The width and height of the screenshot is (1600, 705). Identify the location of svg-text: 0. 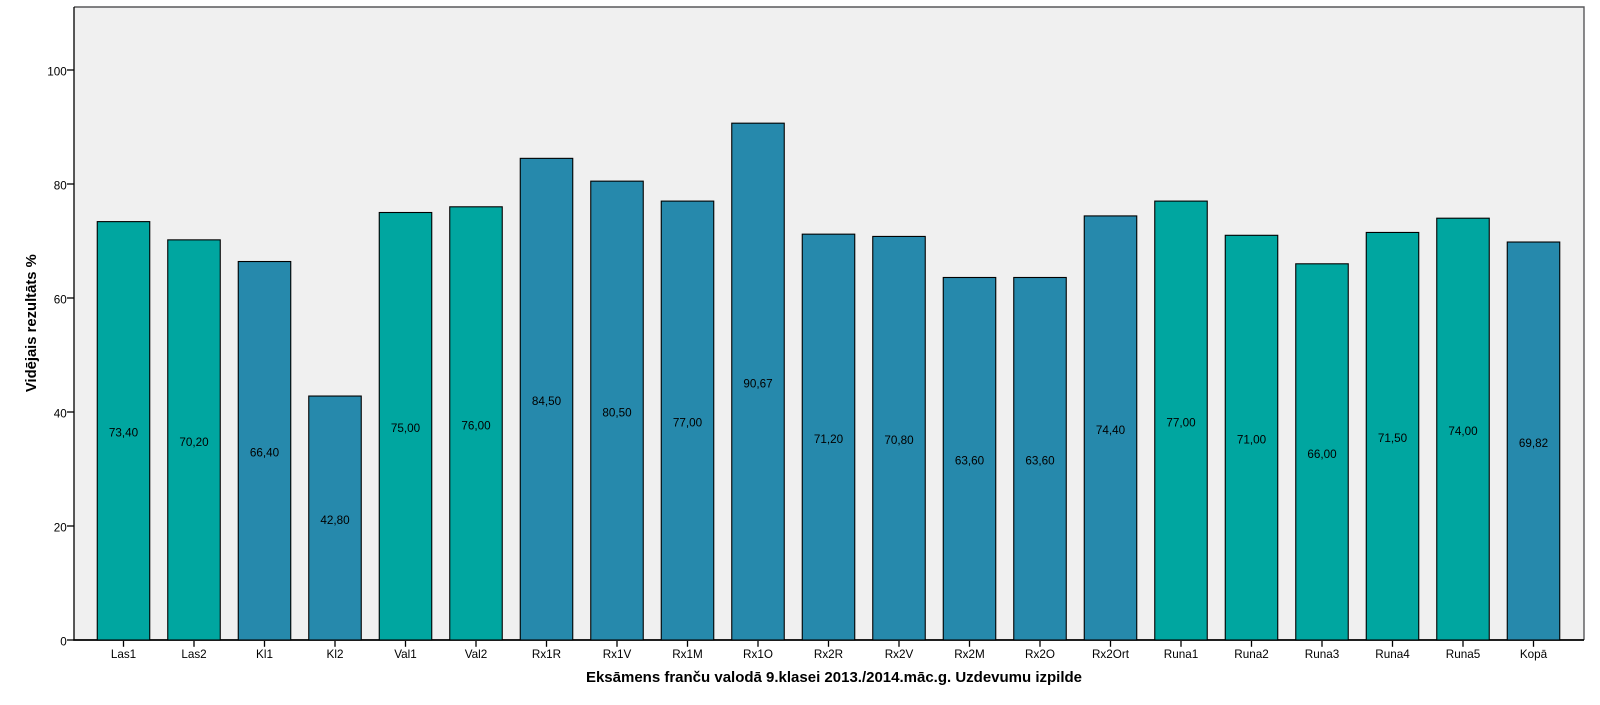
(63, 642).